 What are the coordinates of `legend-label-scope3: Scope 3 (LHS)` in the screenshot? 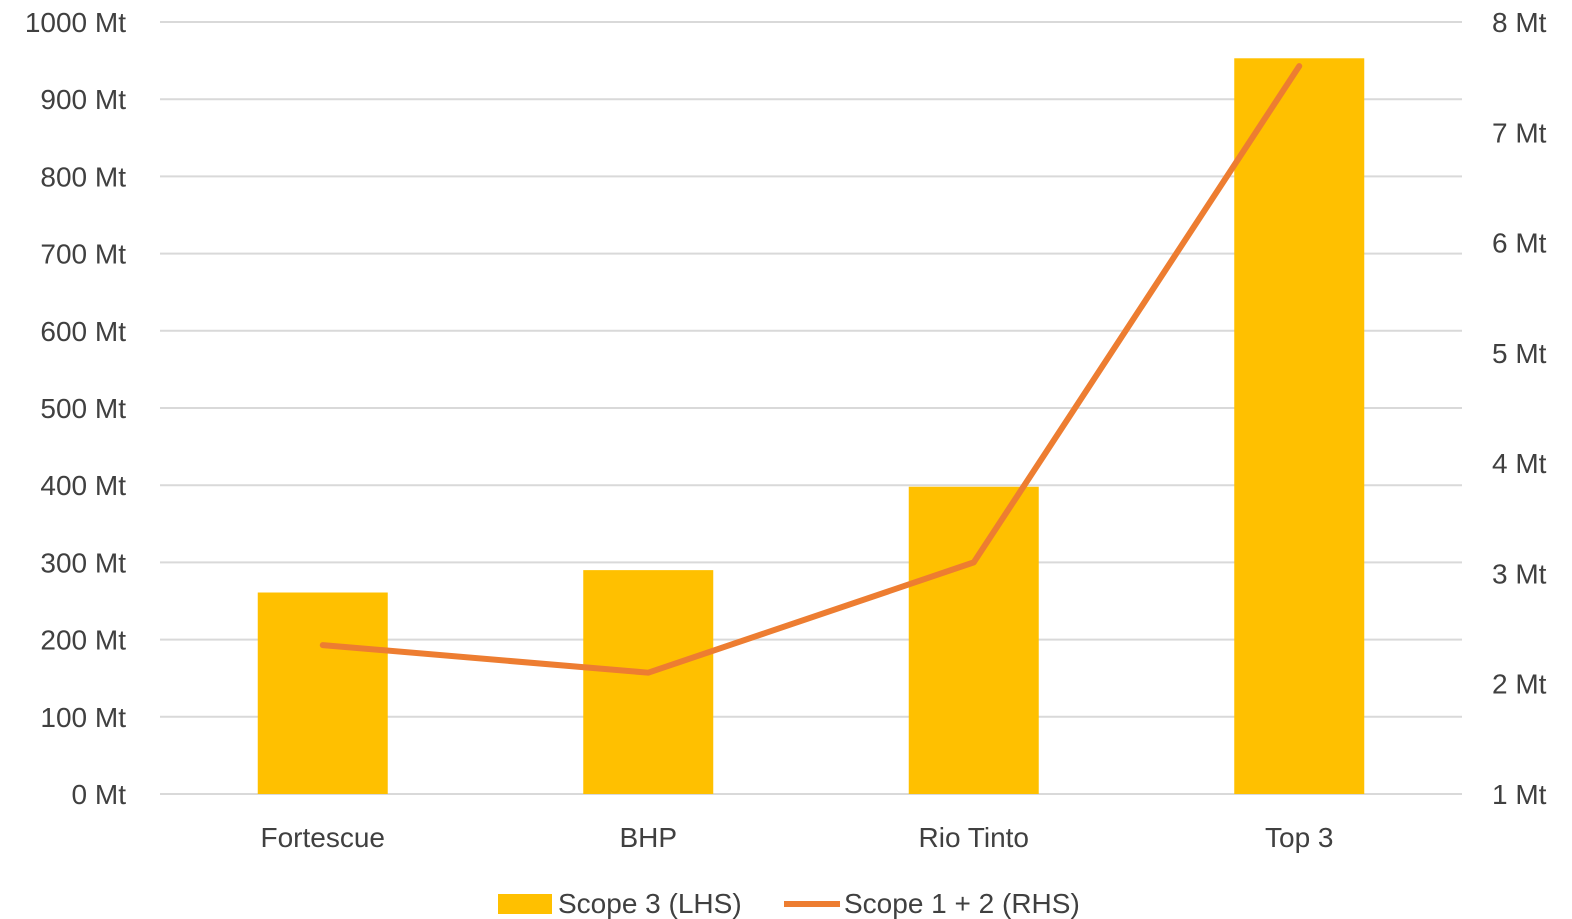 It's located at (650, 903).